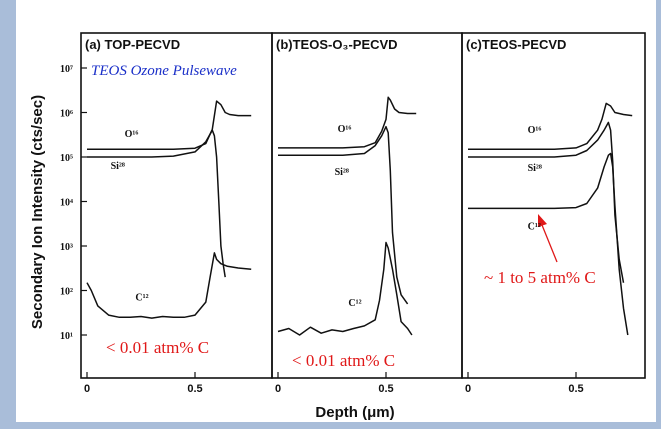  What do you see at coordinates (516, 44) in the screenshot?
I see `panel-title-3: (c)TEOS-PECVD` at bounding box center [516, 44].